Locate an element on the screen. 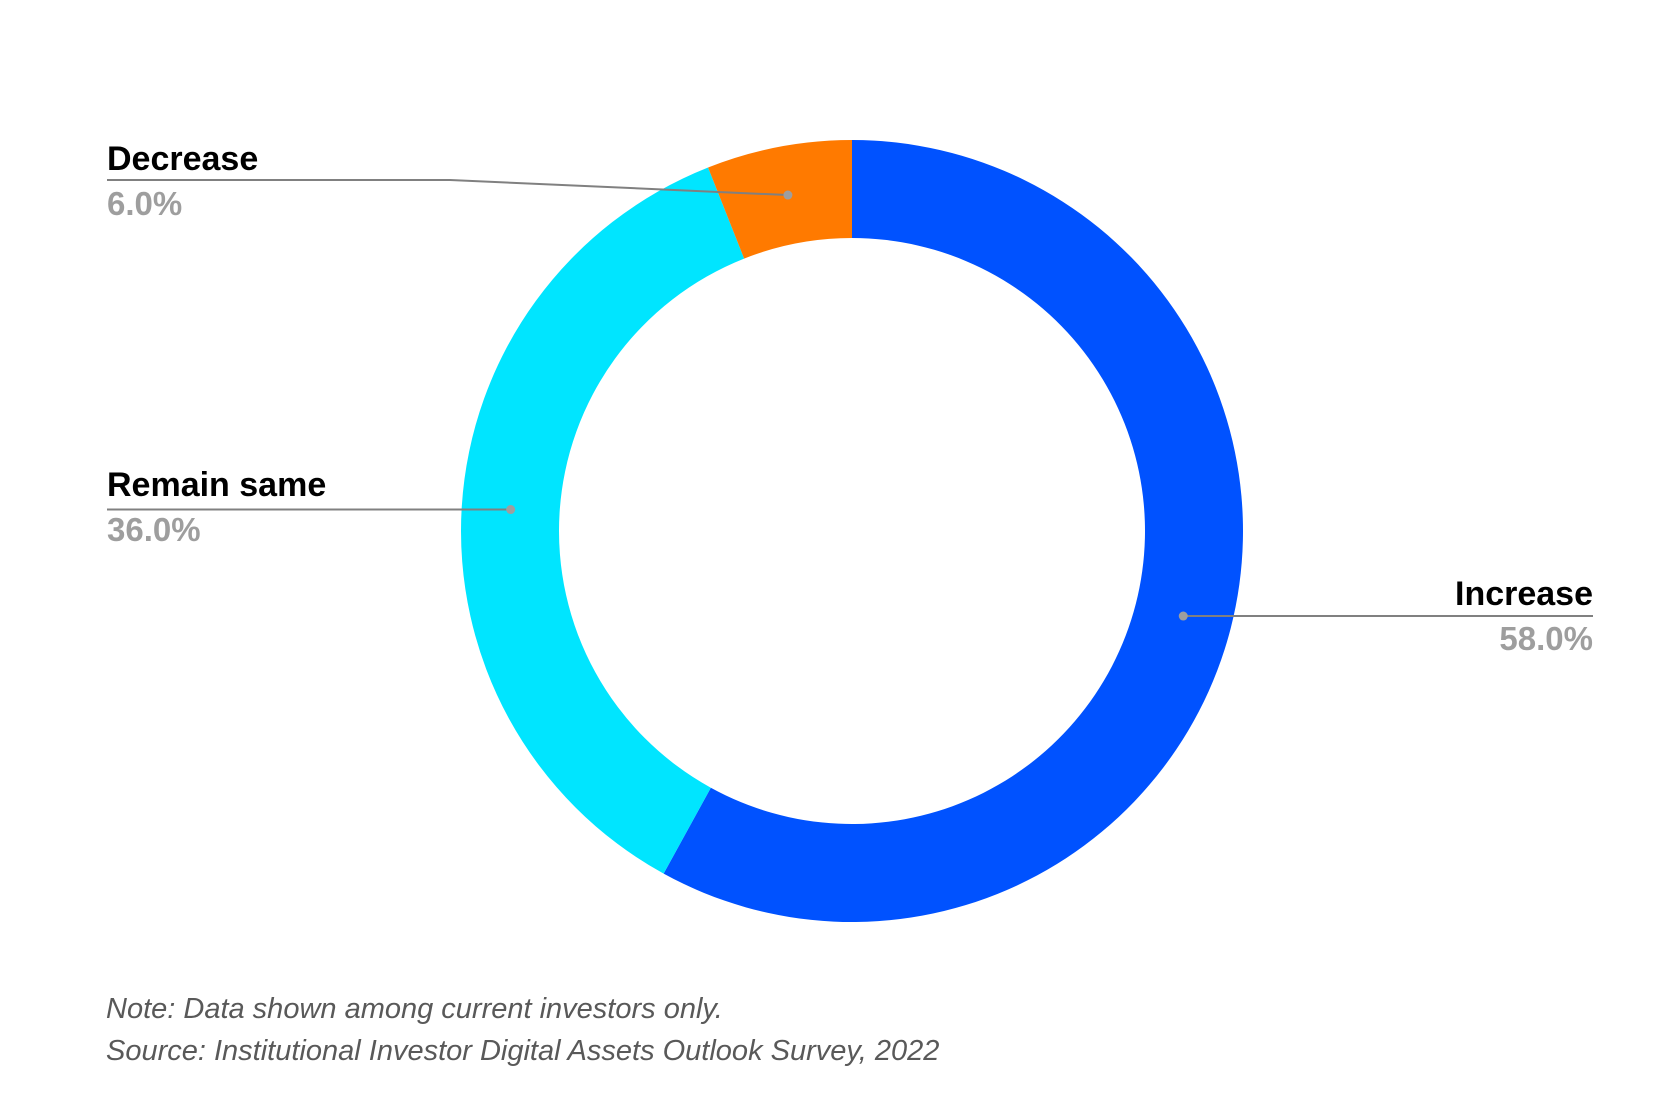 The image size is (1654, 1095). label-value-remain-same: 36.0% is located at coordinates (154, 529).